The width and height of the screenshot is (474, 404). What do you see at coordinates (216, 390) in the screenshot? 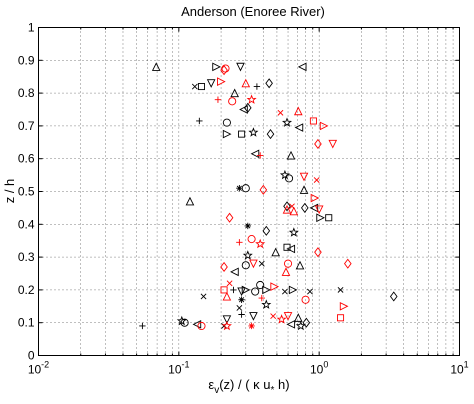
I see `x-axis-label-sub-v: v` at bounding box center [216, 390].